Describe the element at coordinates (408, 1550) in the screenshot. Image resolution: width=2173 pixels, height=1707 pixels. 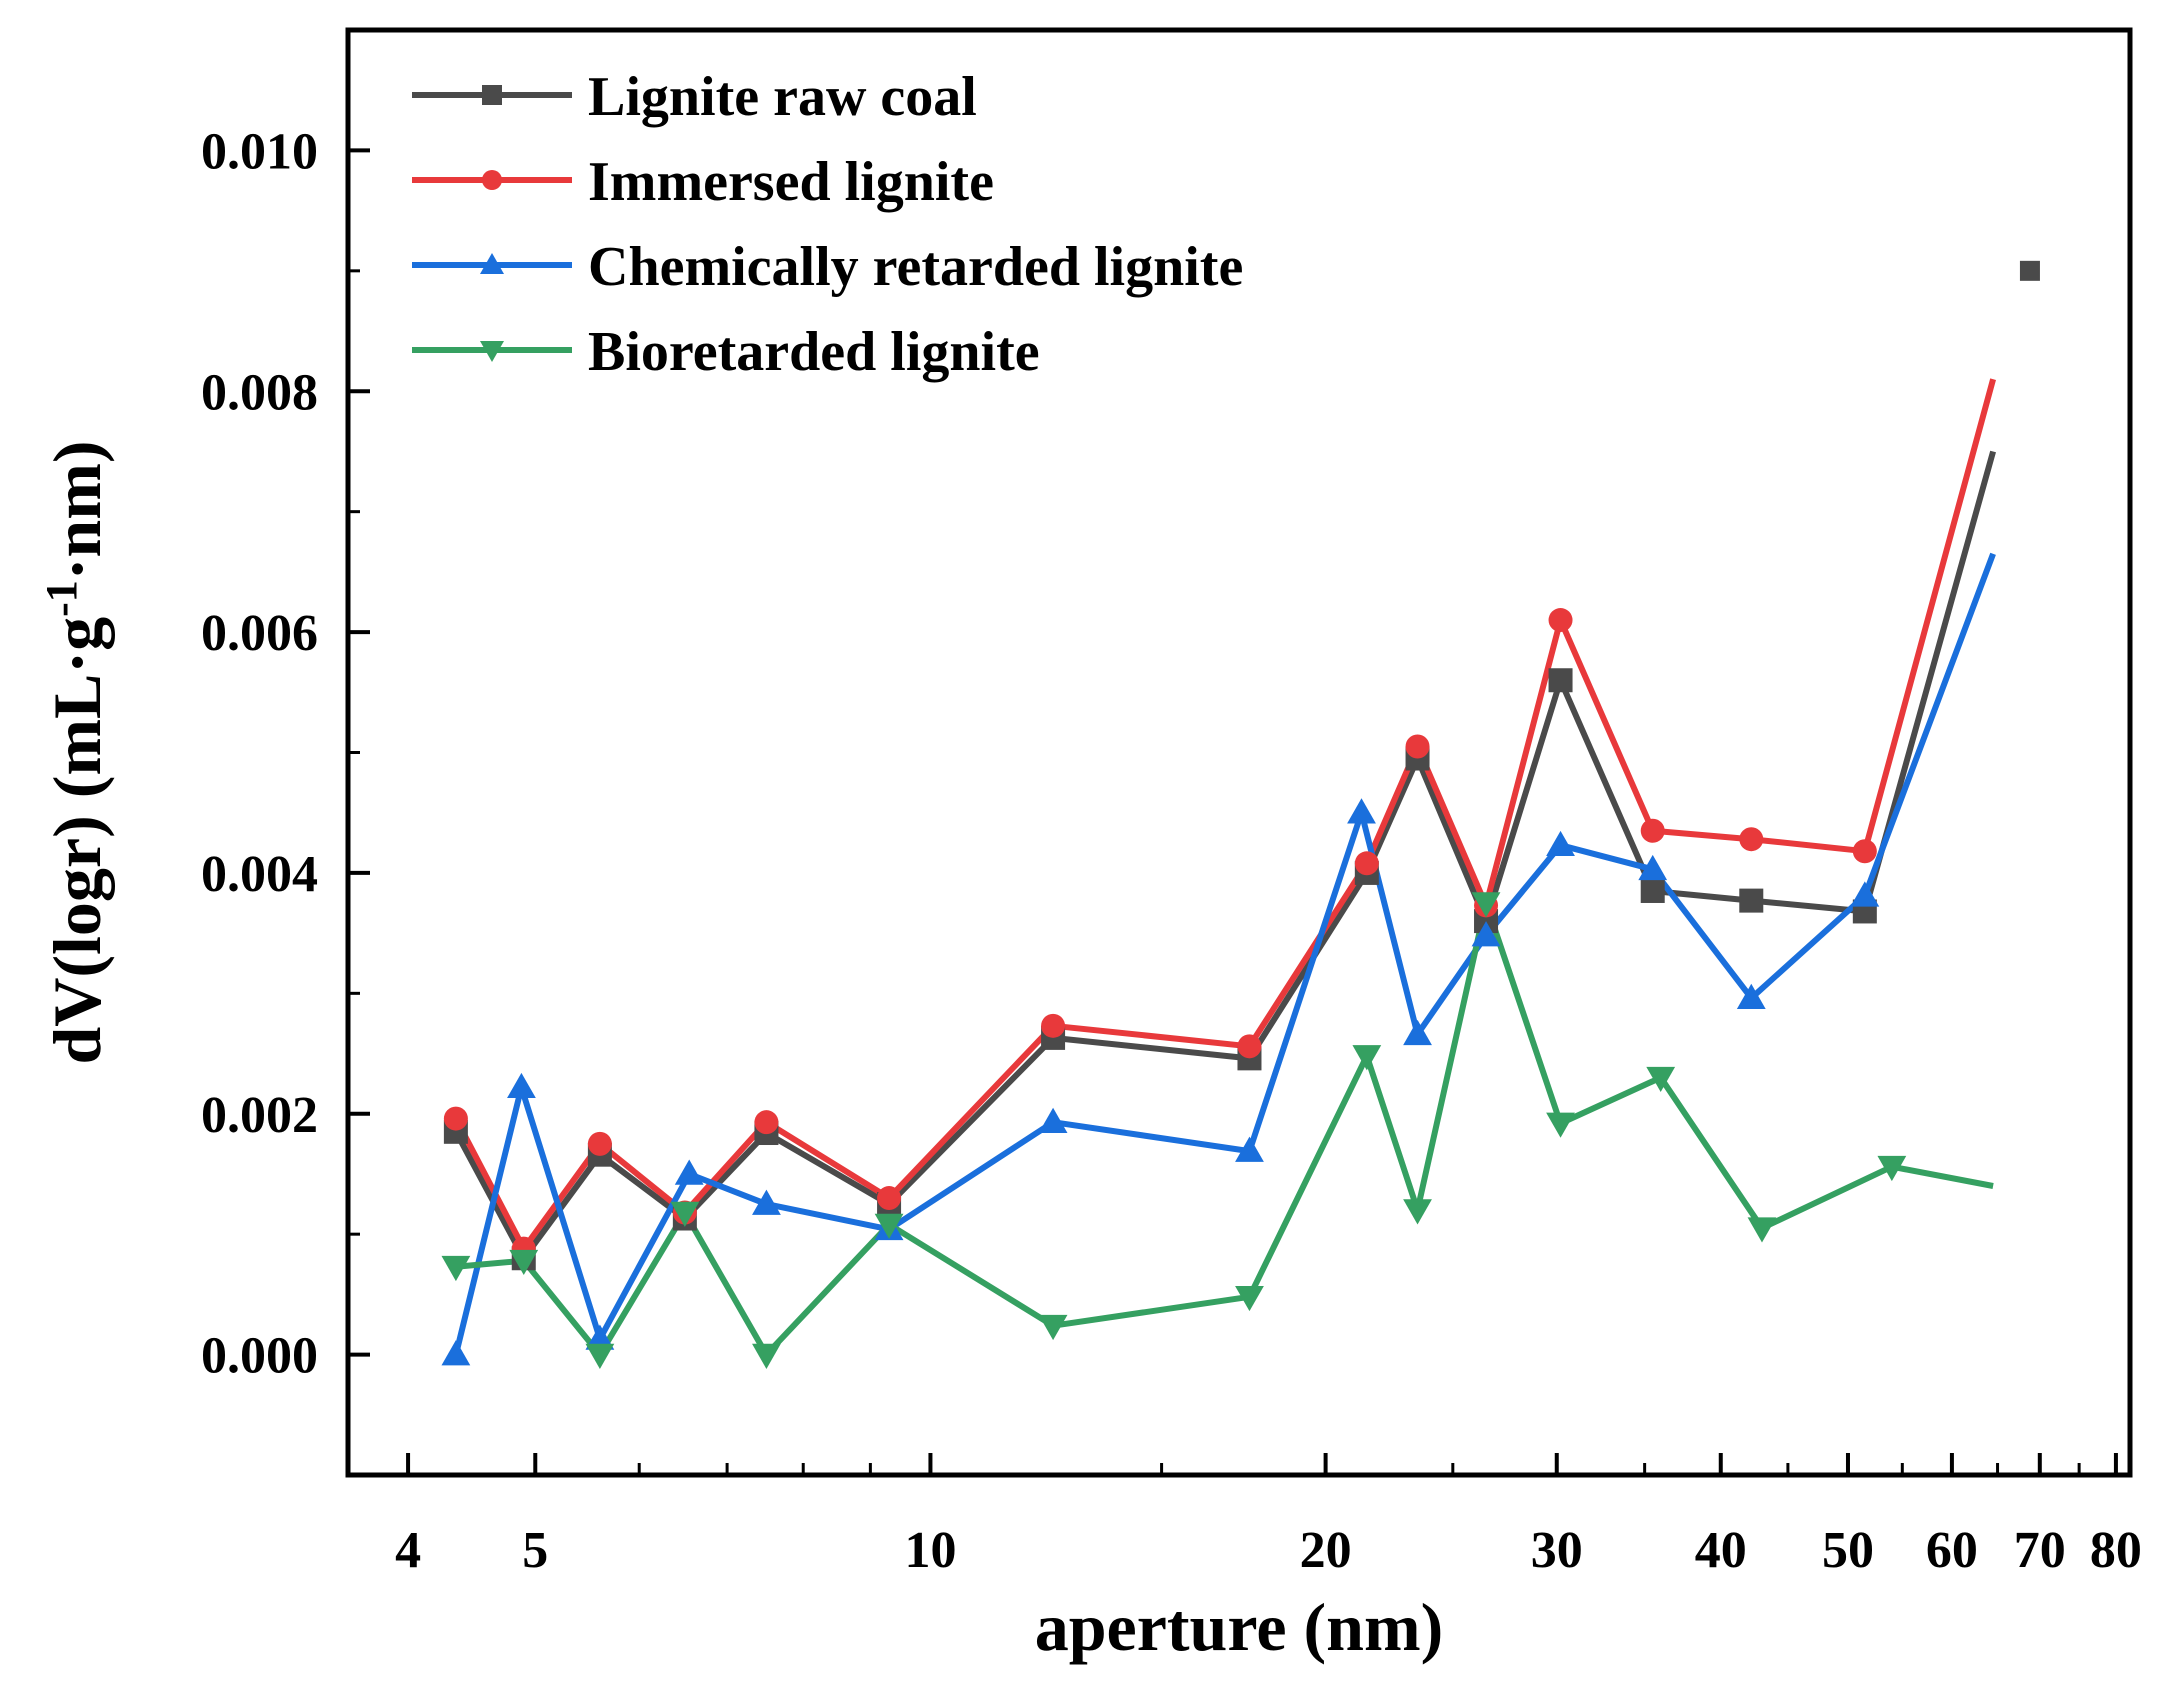
I see `x-tick-label: 4` at that location.